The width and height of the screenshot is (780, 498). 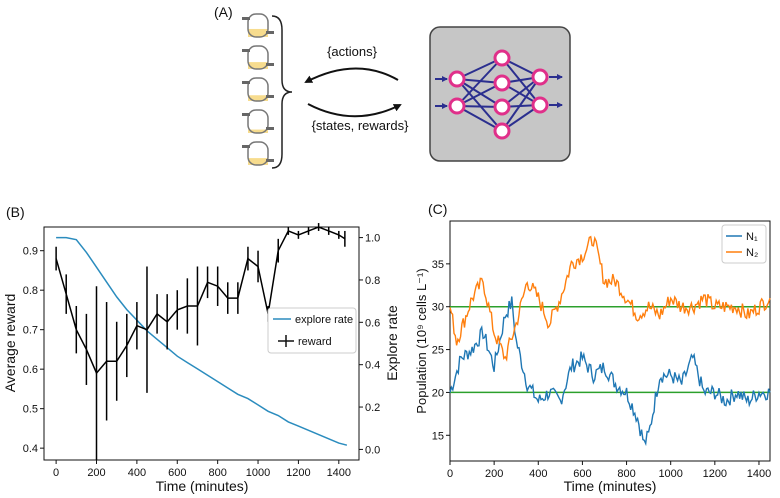 I want to click on y-right-tick-label: 0.0, so click(x=372, y=450).